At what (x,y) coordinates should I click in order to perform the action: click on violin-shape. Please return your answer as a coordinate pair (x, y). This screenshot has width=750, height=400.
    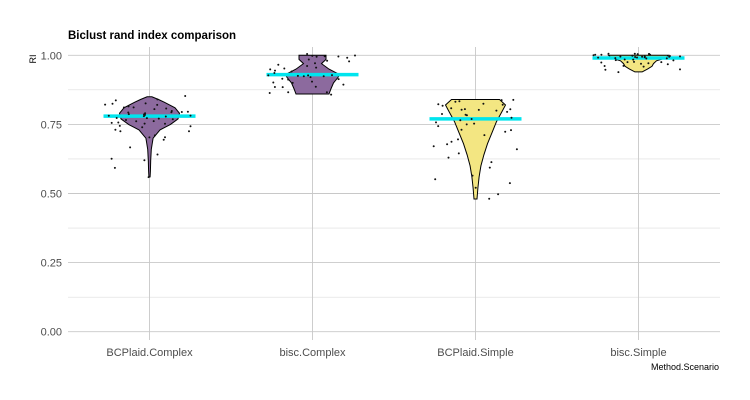
    Looking at the image, I should click on (475, 149).